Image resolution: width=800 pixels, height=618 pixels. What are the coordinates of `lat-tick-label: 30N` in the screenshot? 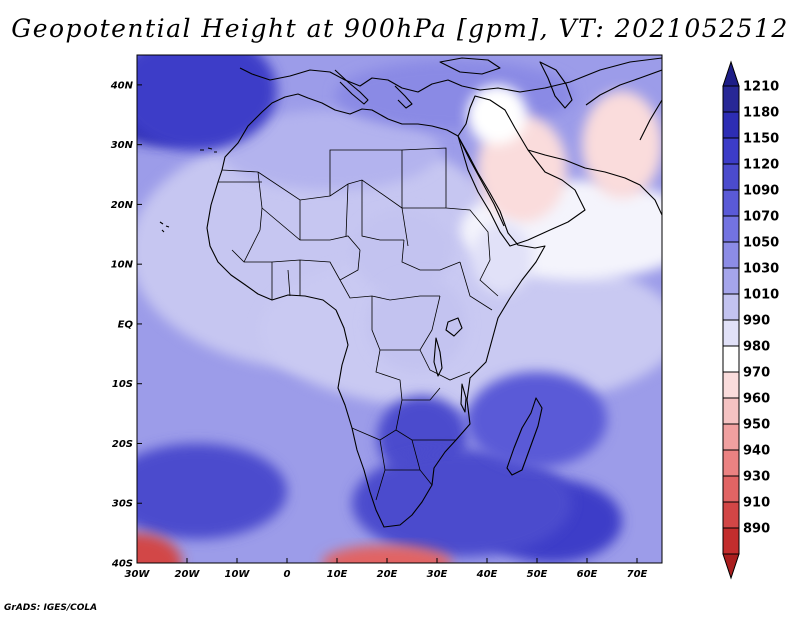 It's located at (122, 145).